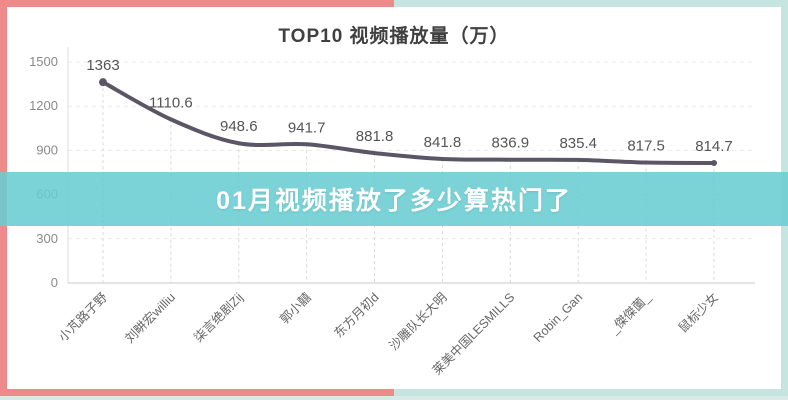 This screenshot has height=400, width=788. What do you see at coordinates (295, 308) in the screenshot?
I see `x-axis-label: 郭小囍` at bounding box center [295, 308].